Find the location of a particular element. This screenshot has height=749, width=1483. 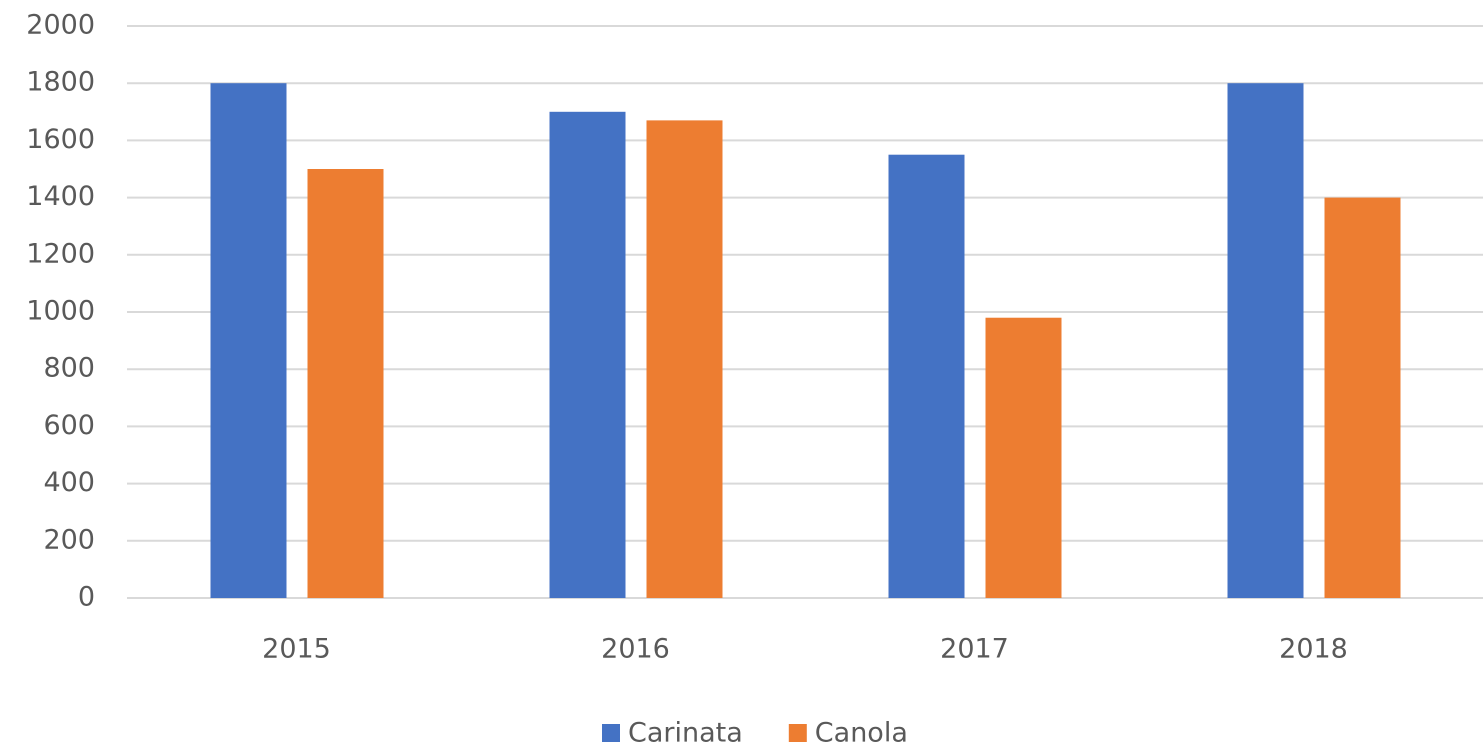

y-tick-label: 2000 is located at coordinates (60, 25).